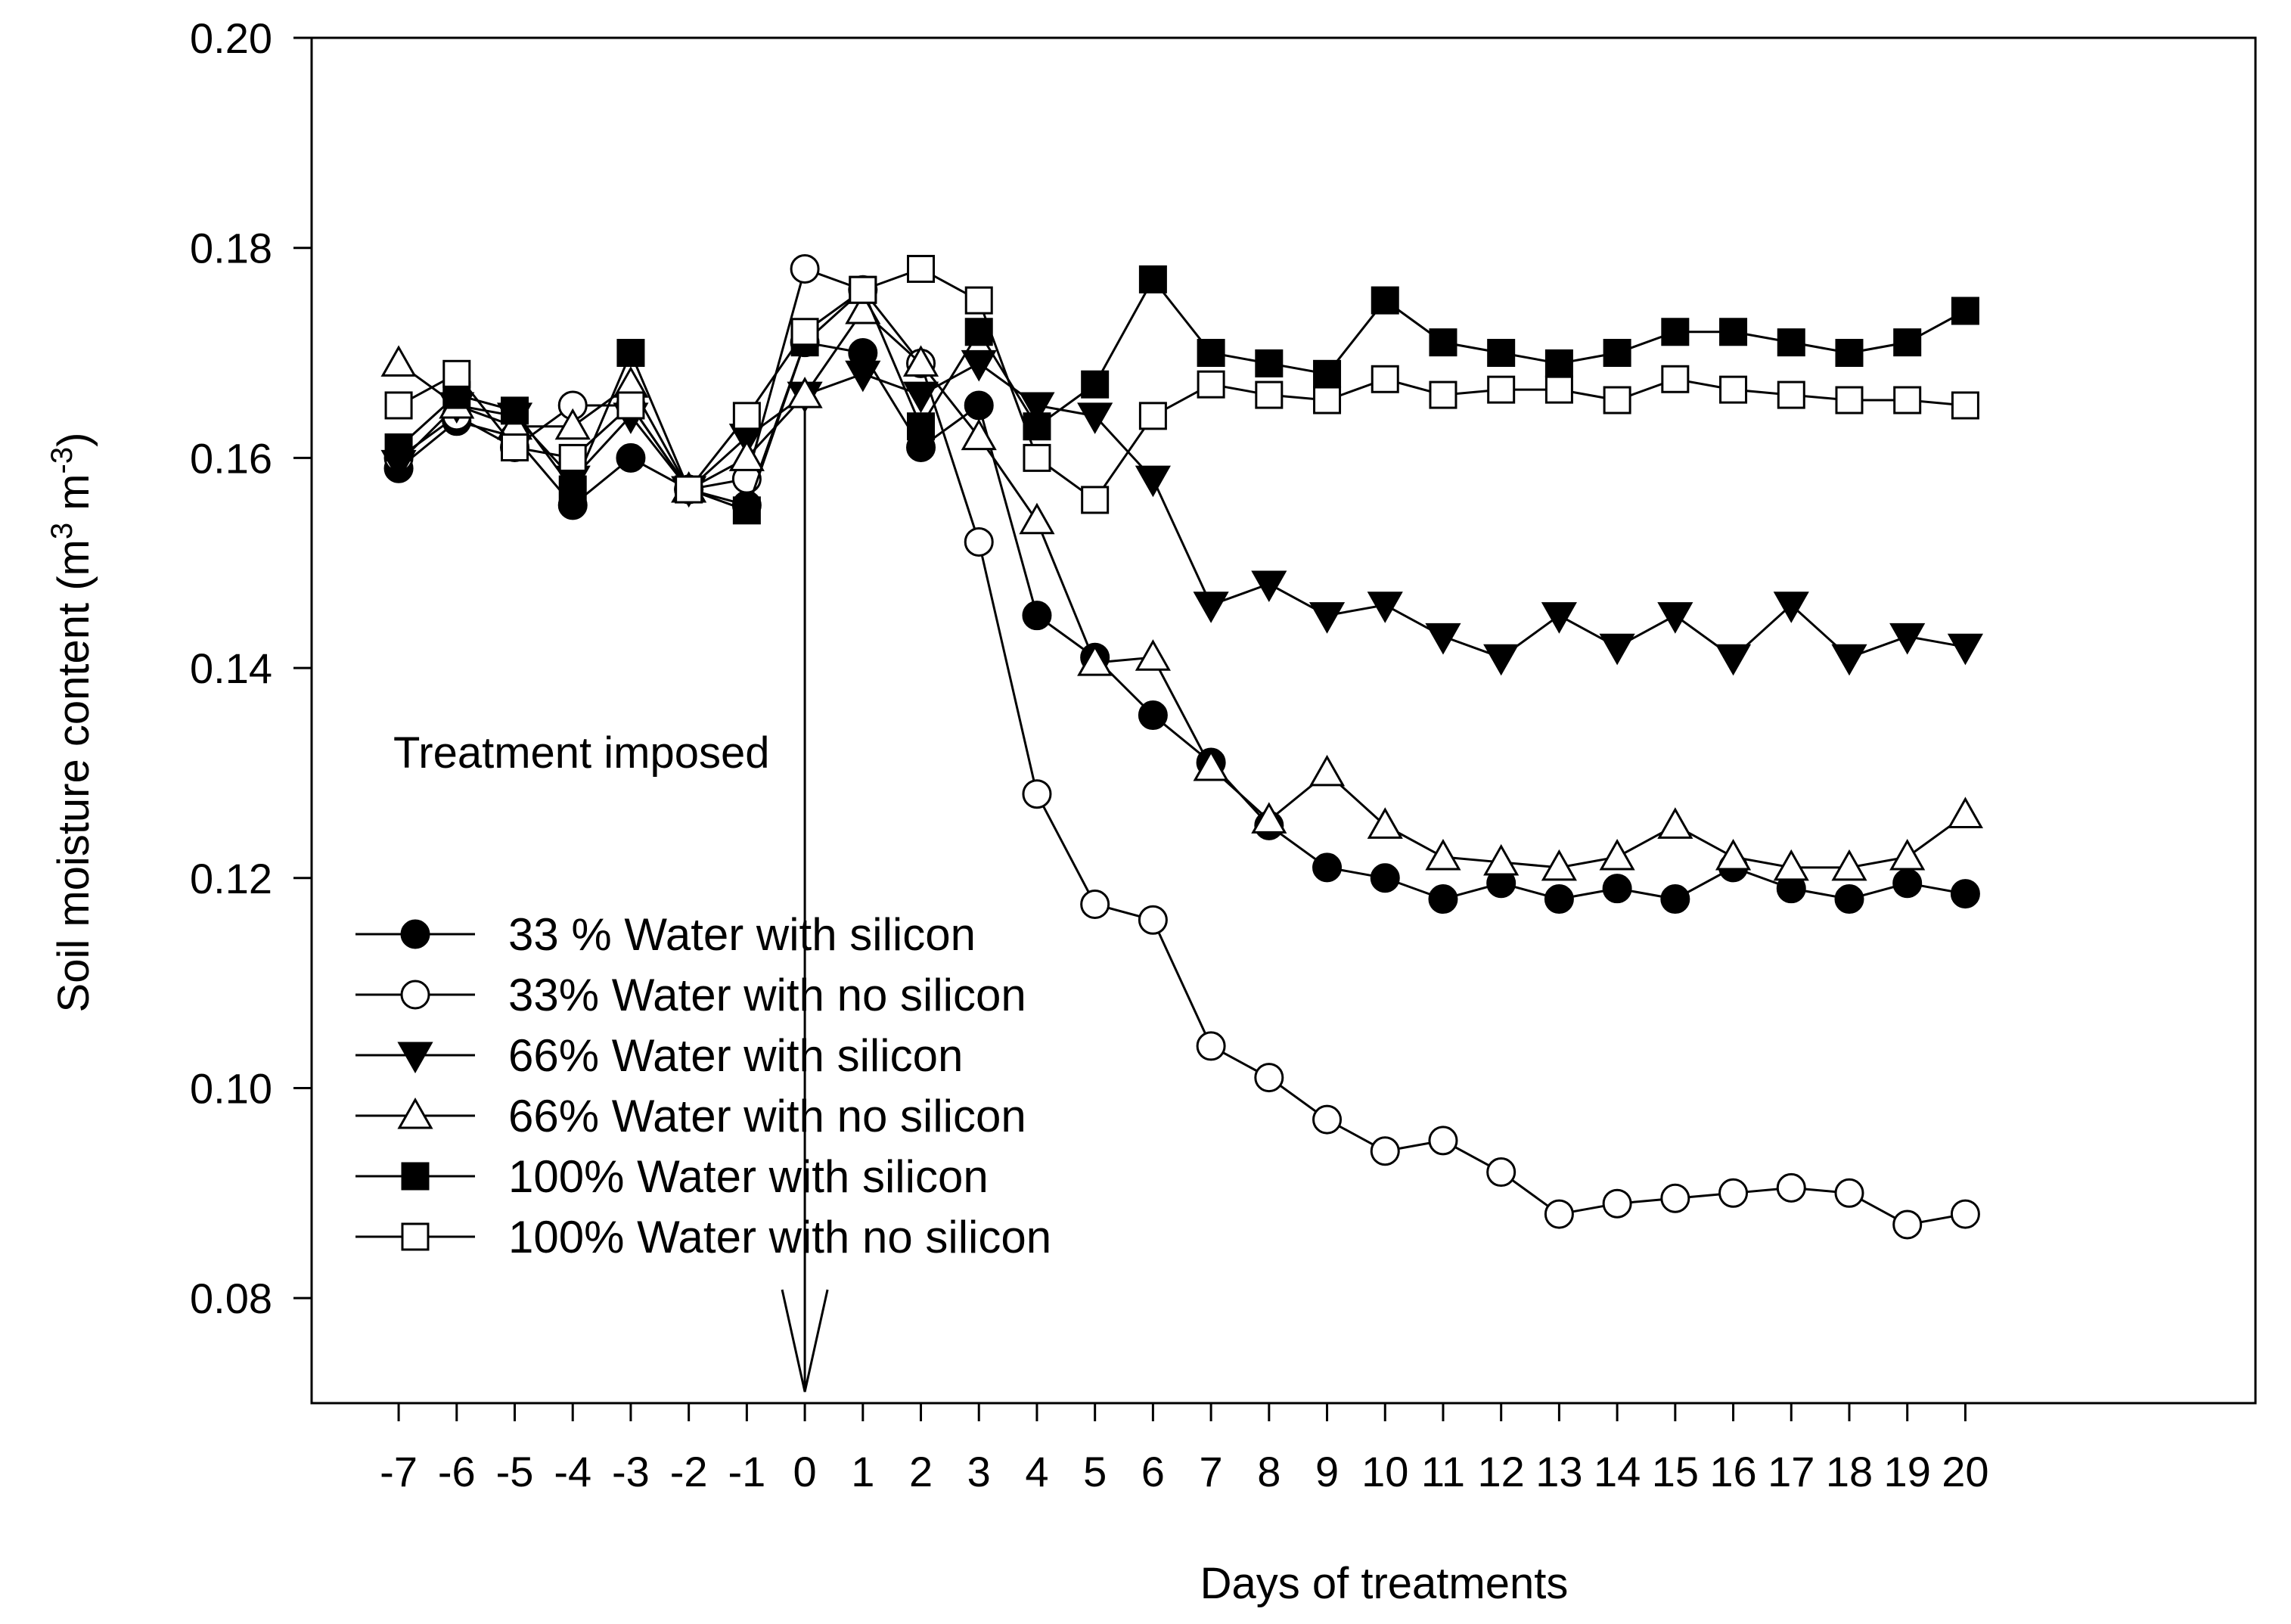 Image resolution: width=2291 pixels, height=1624 pixels. I want to click on x-tick-label: 6, so click(1153, 1471).